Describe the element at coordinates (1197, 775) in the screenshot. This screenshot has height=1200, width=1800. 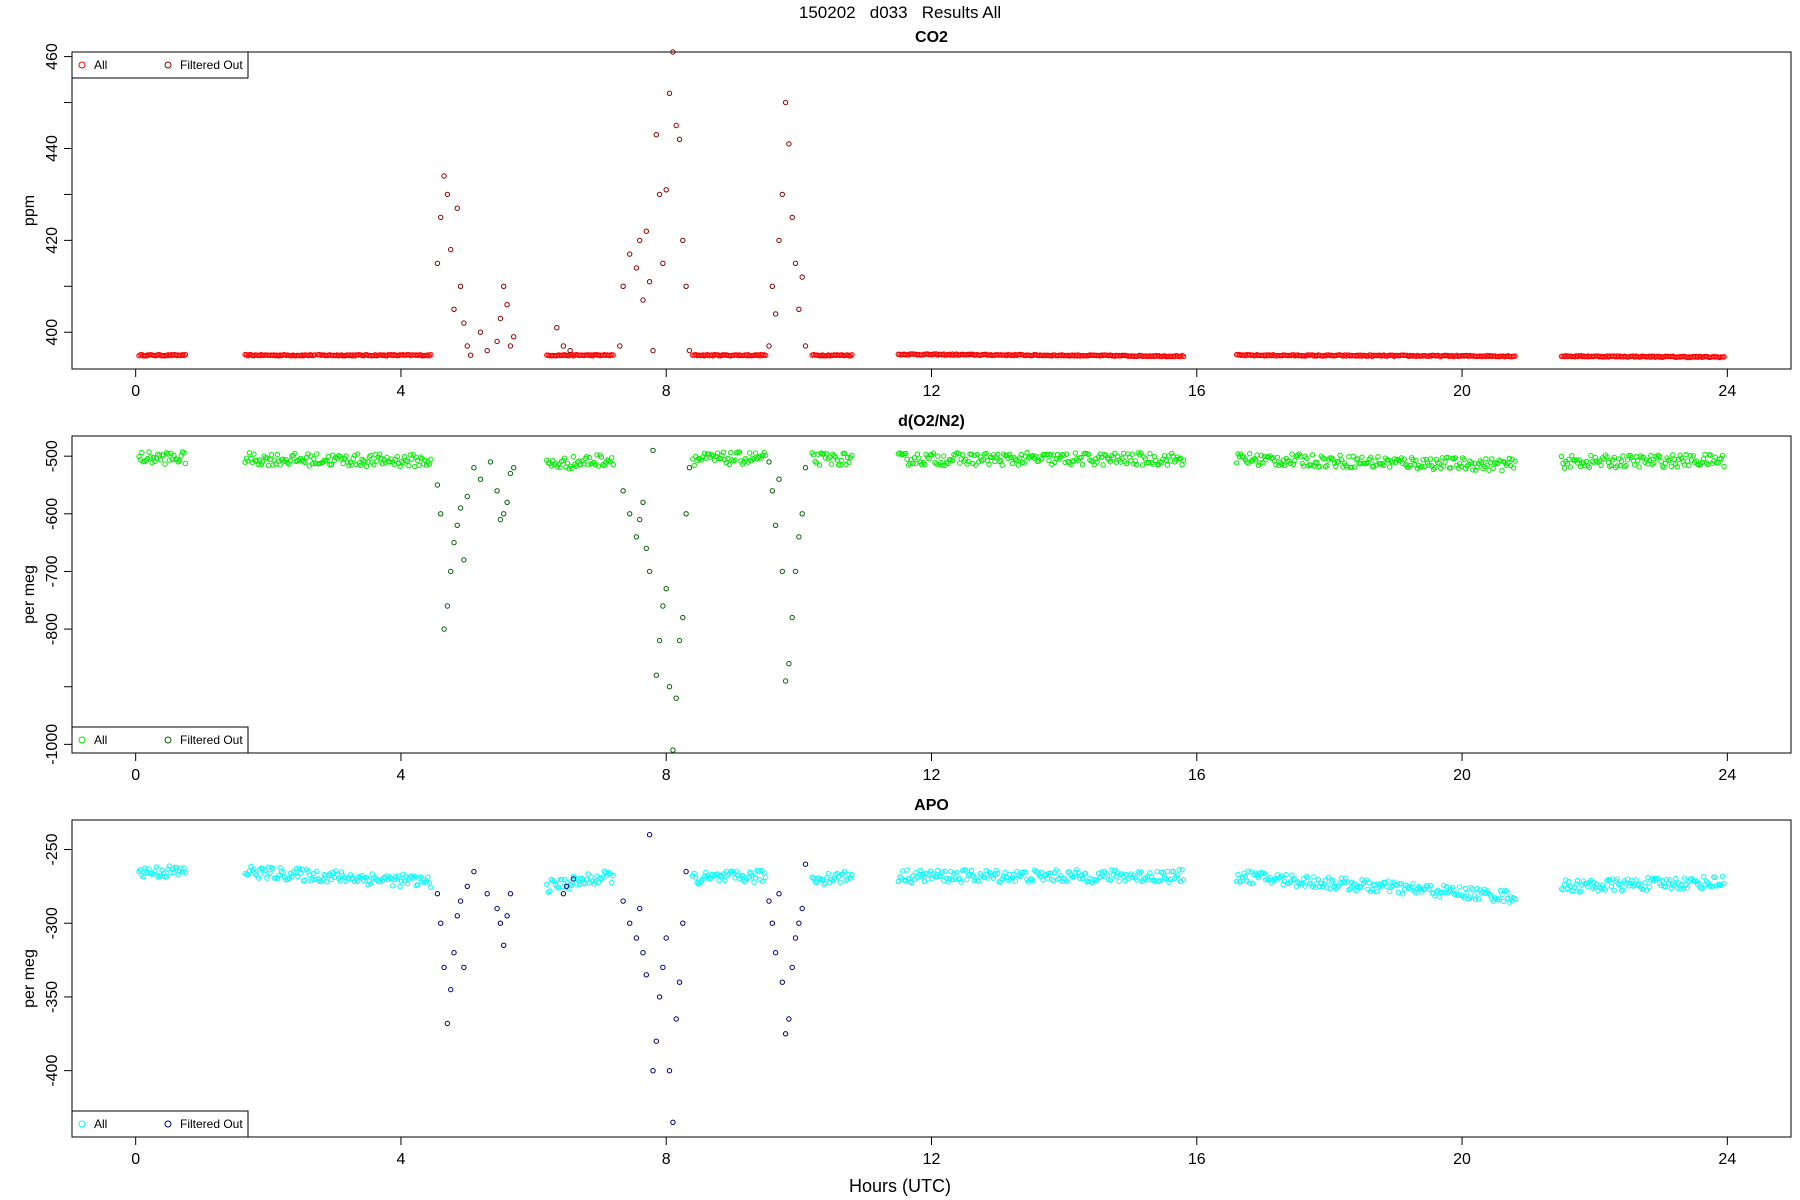
I see `x-tick-label: 16` at that location.